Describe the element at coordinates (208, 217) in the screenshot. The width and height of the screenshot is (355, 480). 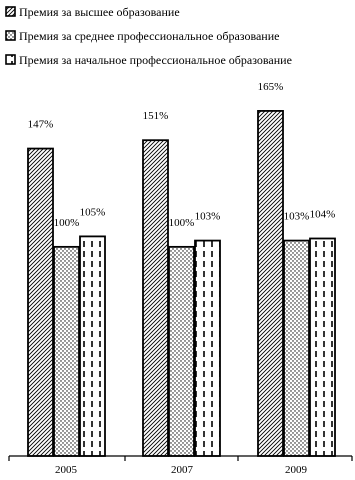
I see `data-label-2007-3: 103%` at that location.